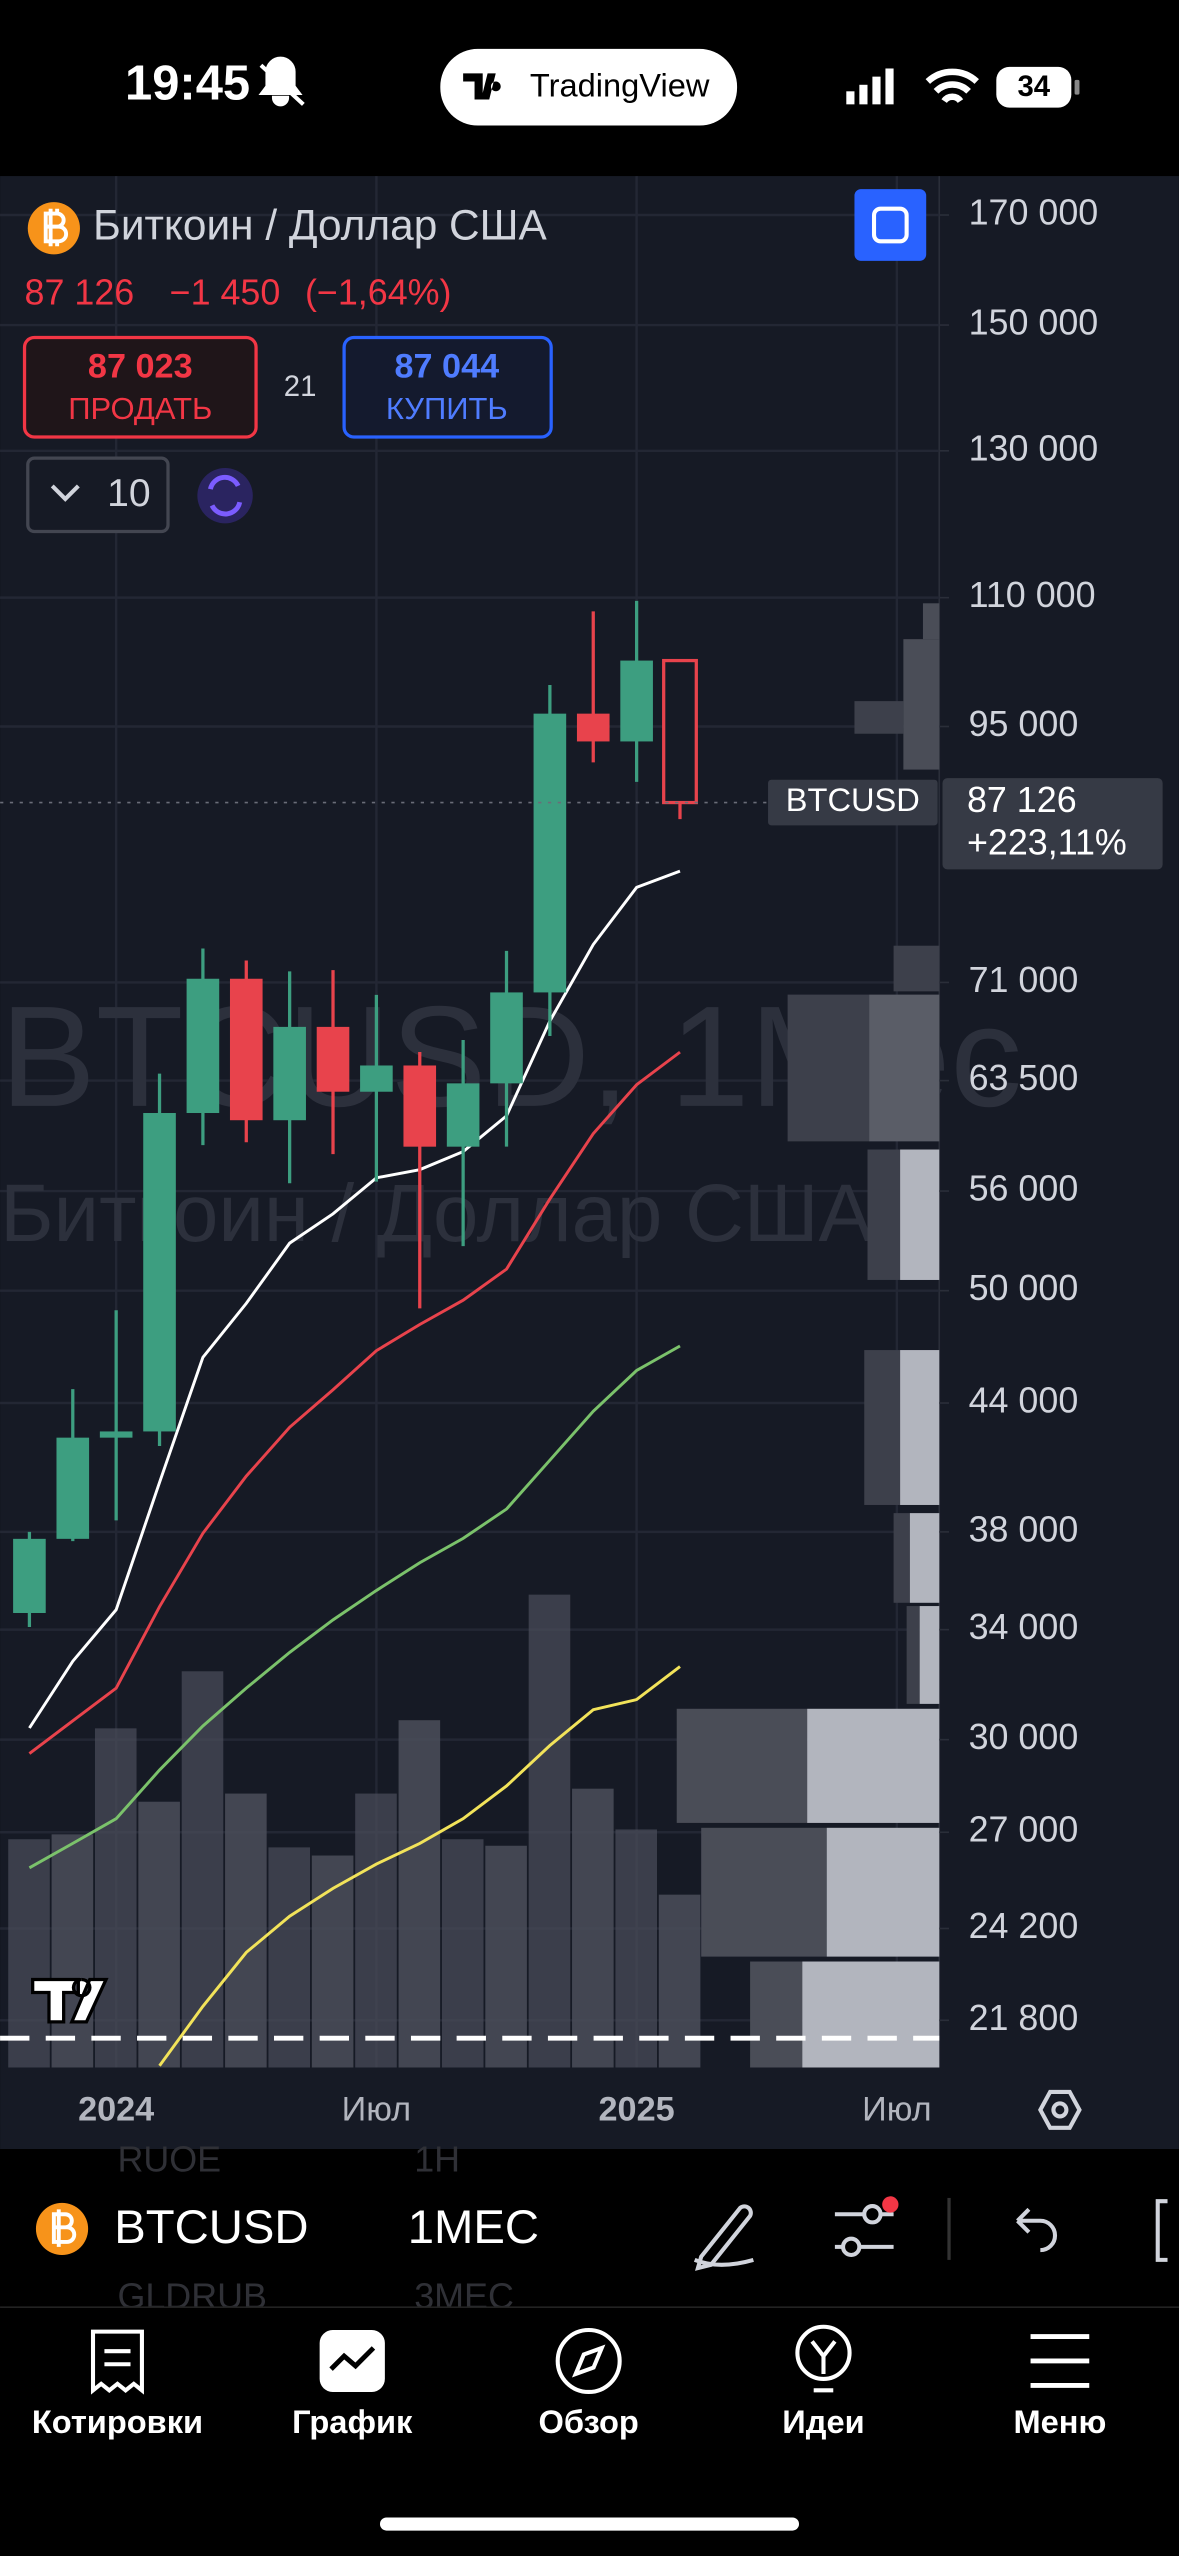 This screenshot has height=2556, width=1179. I want to click on y-tick-label: 34 000, so click(1024, 1627).